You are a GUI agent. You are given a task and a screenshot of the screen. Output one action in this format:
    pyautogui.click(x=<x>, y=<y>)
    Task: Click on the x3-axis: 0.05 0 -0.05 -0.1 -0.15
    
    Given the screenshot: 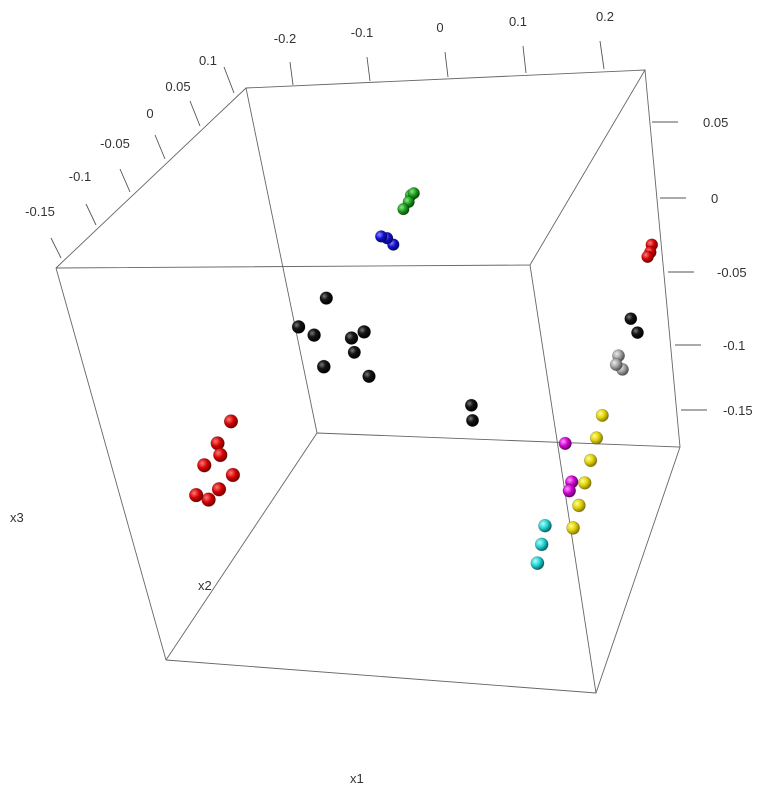 What is the action you would take?
    pyautogui.click(x=702, y=266)
    